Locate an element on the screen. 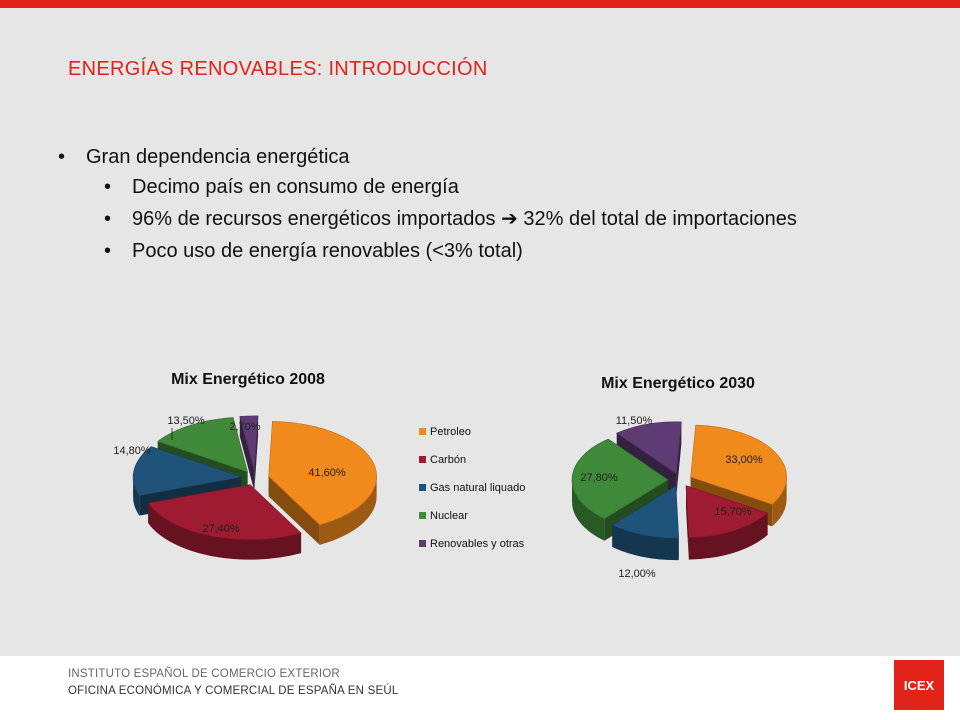 The height and width of the screenshot is (720, 960). legend-item: Nuclear is located at coordinates (443, 516).